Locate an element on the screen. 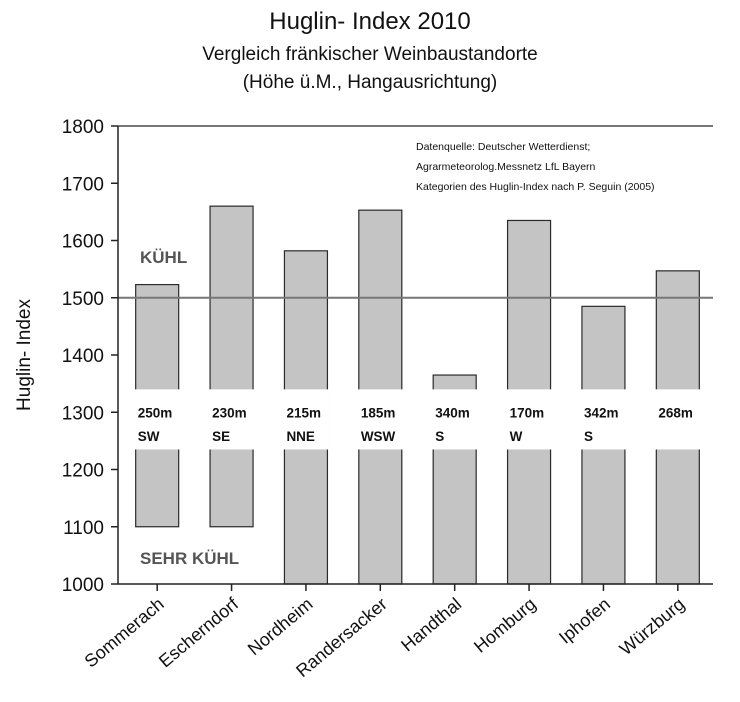 The width and height of the screenshot is (740, 702). bar-altitude-label: 215m is located at coordinates (303, 412).